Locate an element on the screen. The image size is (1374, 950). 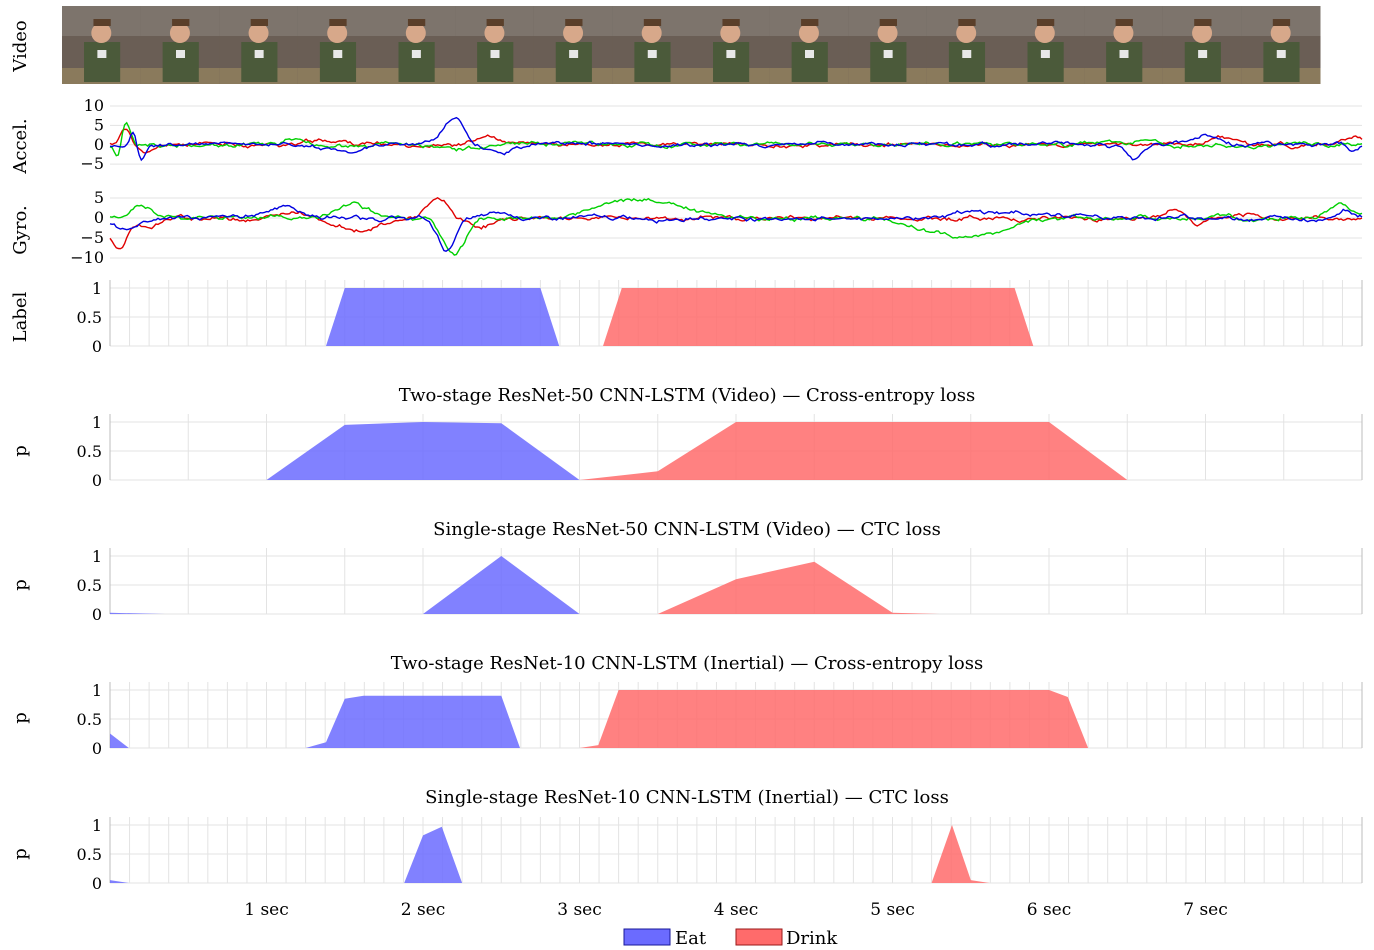
legend-eat-swatch is located at coordinates (647, 937).